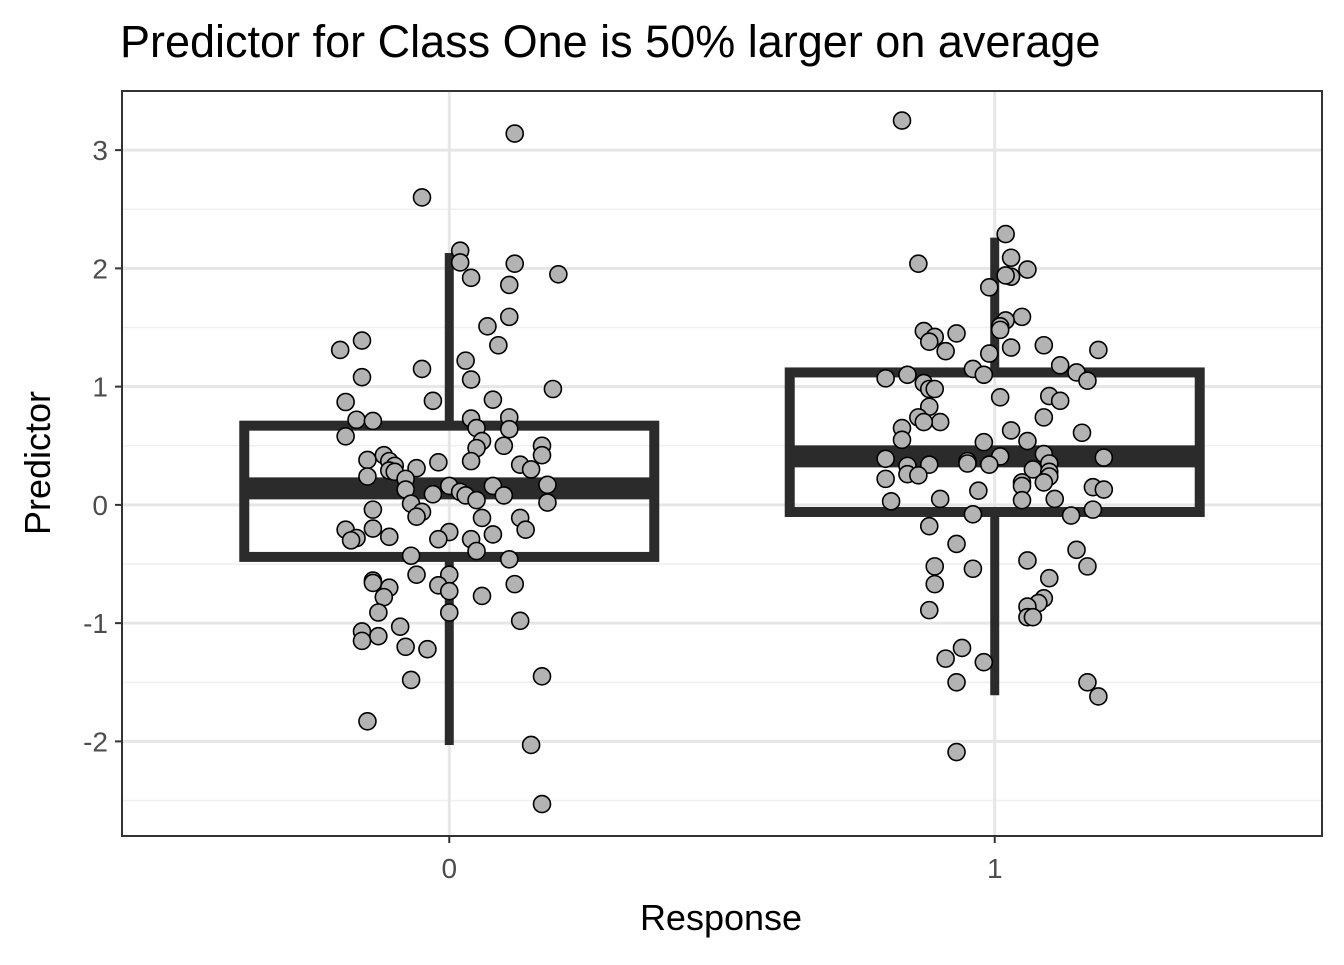  I want to click on box-iqr, so click(994, 442).